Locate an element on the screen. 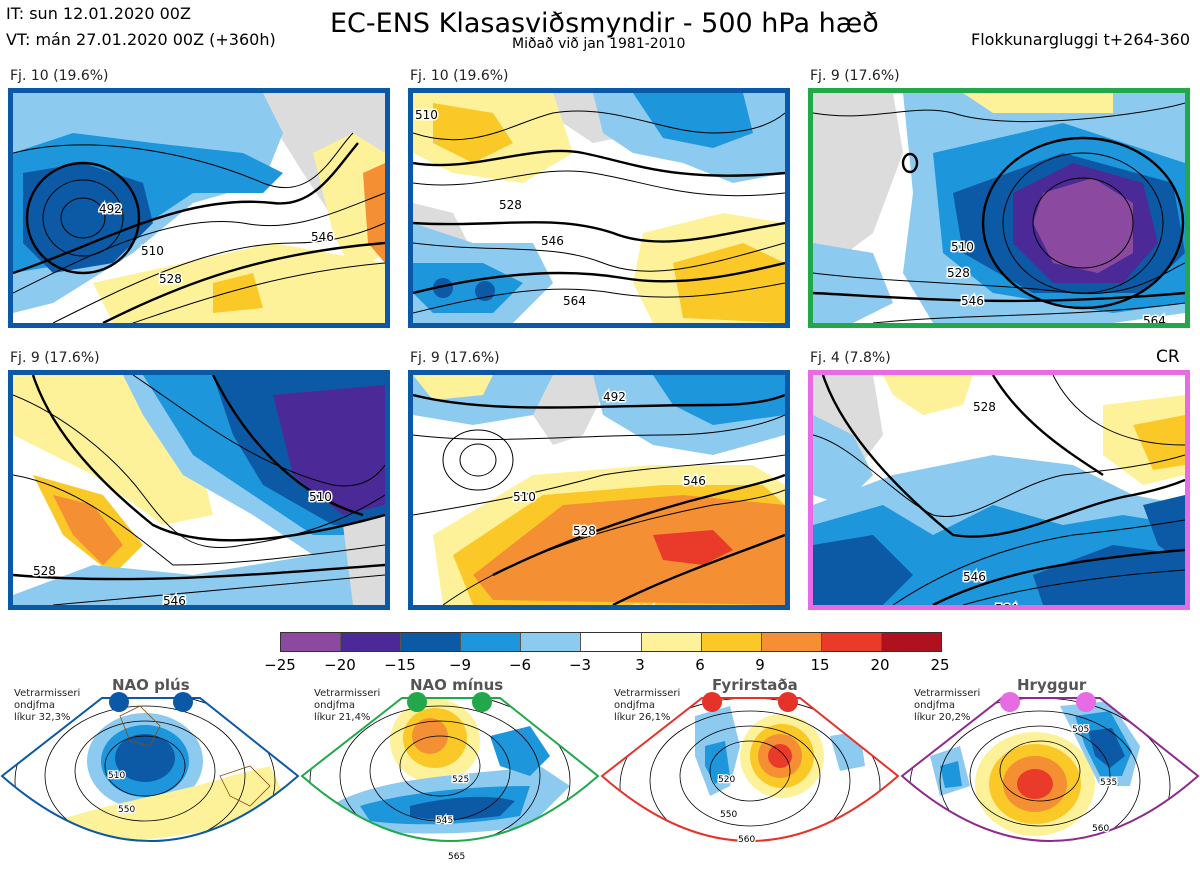 The width and height of the screenshot is (1200, 871). cluster-map-1: 492 510 528 546 564 is located at coordinates (199, 208).